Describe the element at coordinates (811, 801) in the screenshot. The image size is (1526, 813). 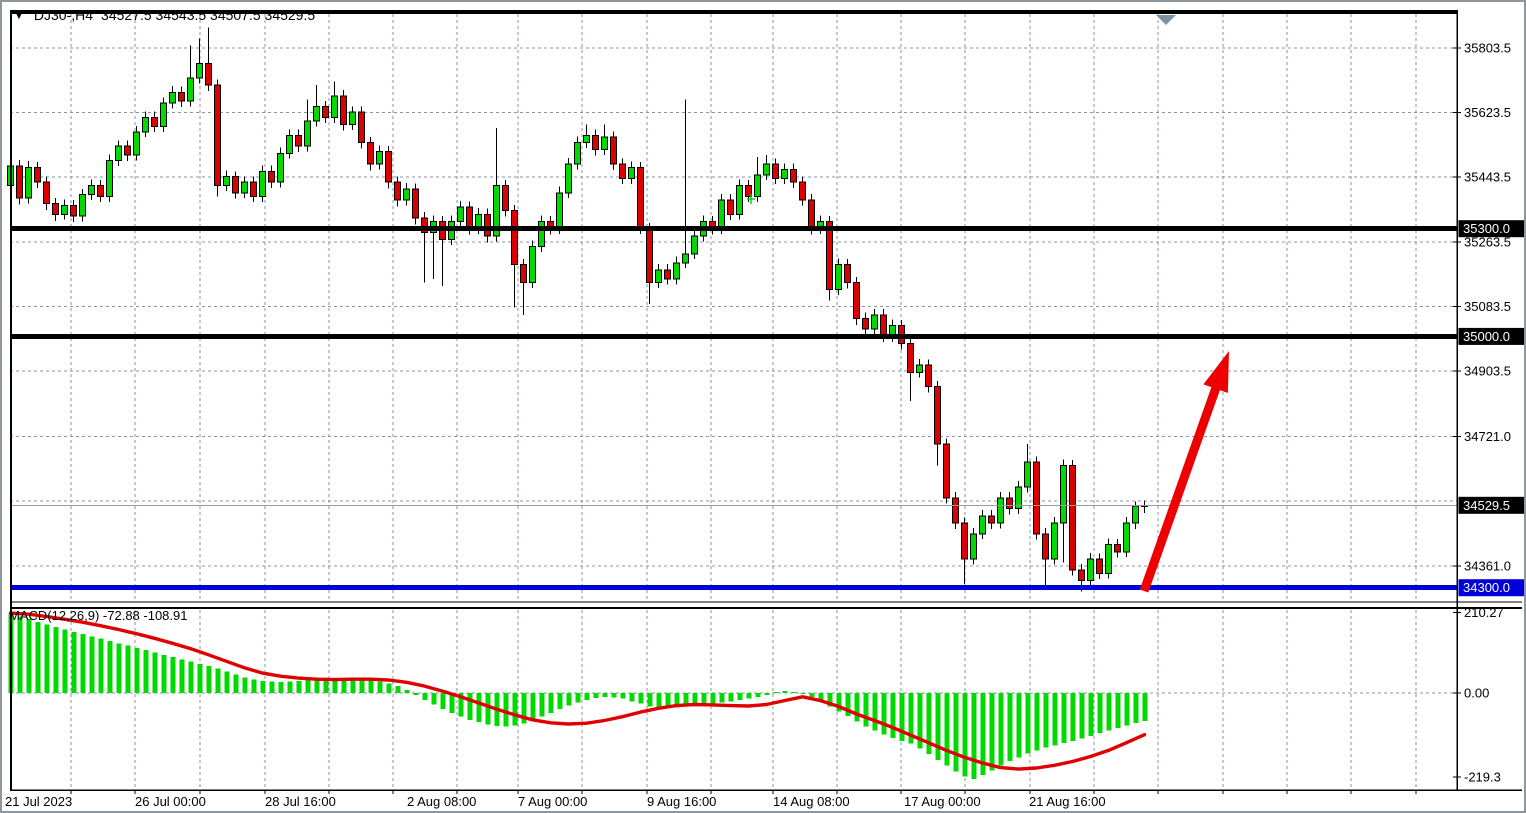
I see `time-label: 14 Aug 08:00` at that location.